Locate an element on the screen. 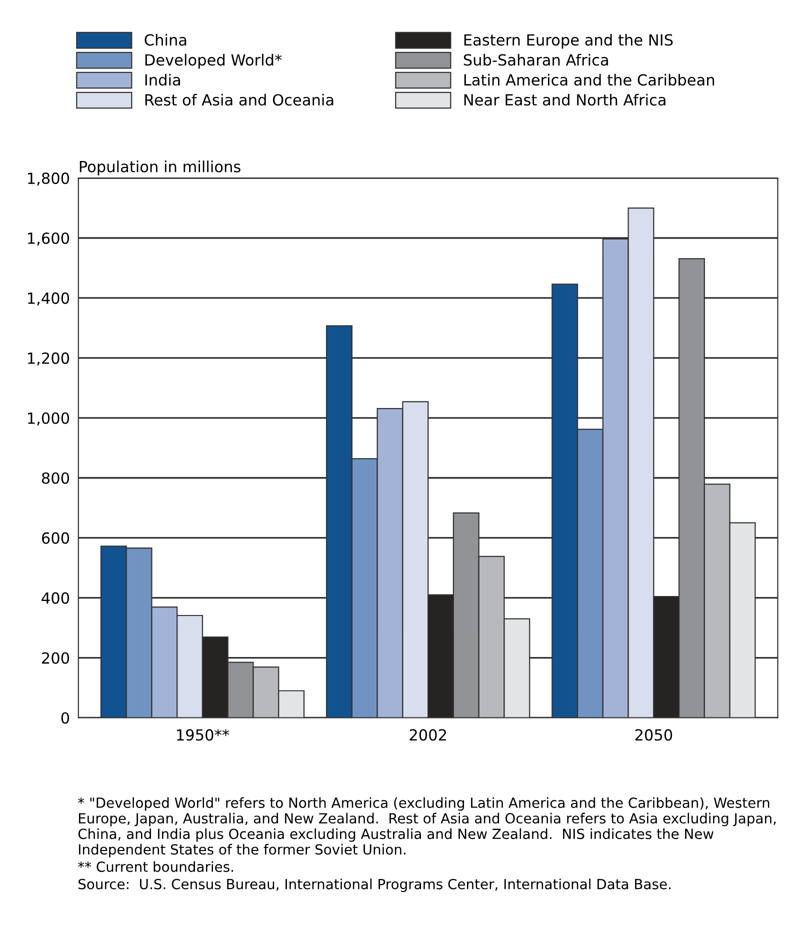 This screenshot has width=792, height=937. y-tick-label: 0 is located at coordinates (65, 718).